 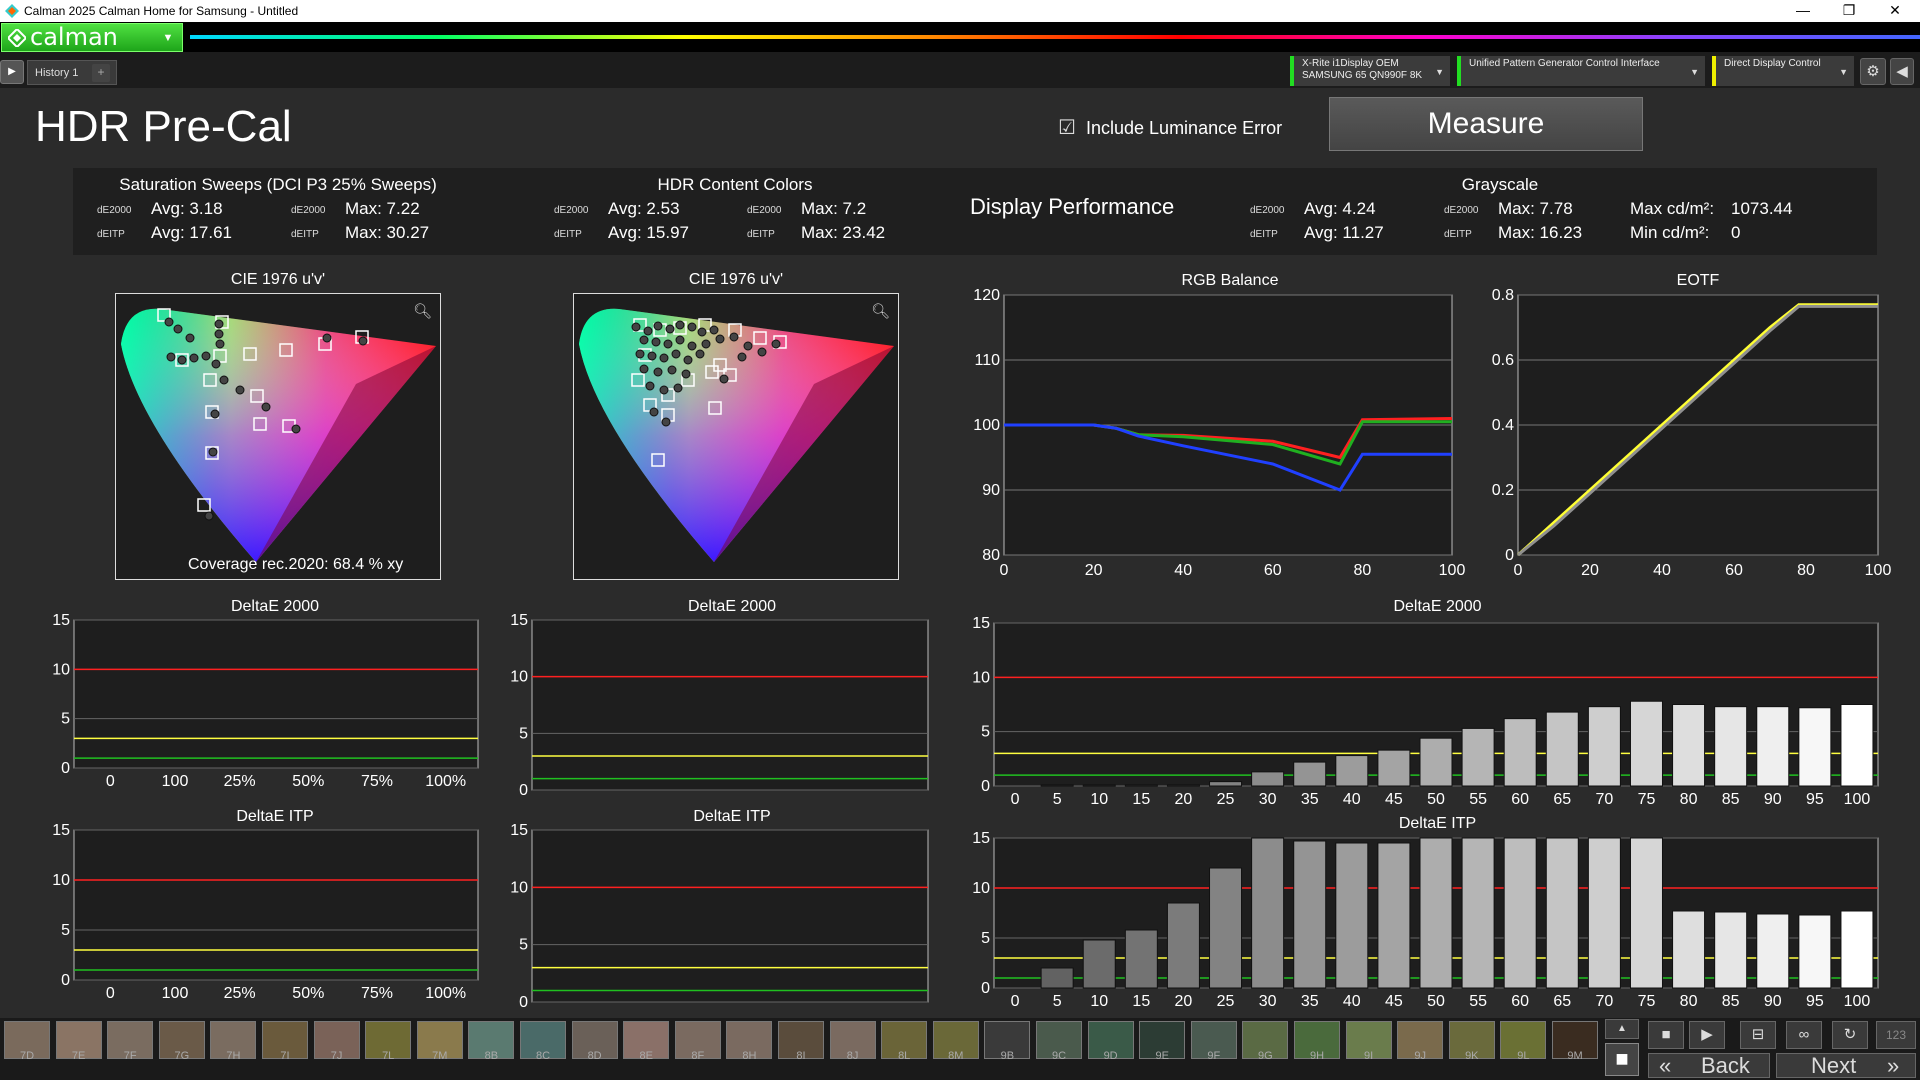 I want to click on stat-label: dE2000, so click(x=308, y=210).